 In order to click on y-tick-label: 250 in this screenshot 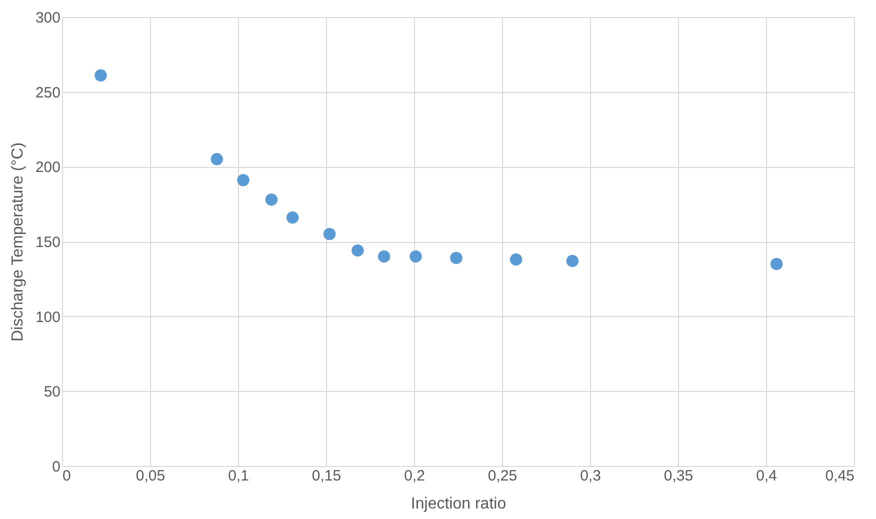, I will do `click(47, 93)`.